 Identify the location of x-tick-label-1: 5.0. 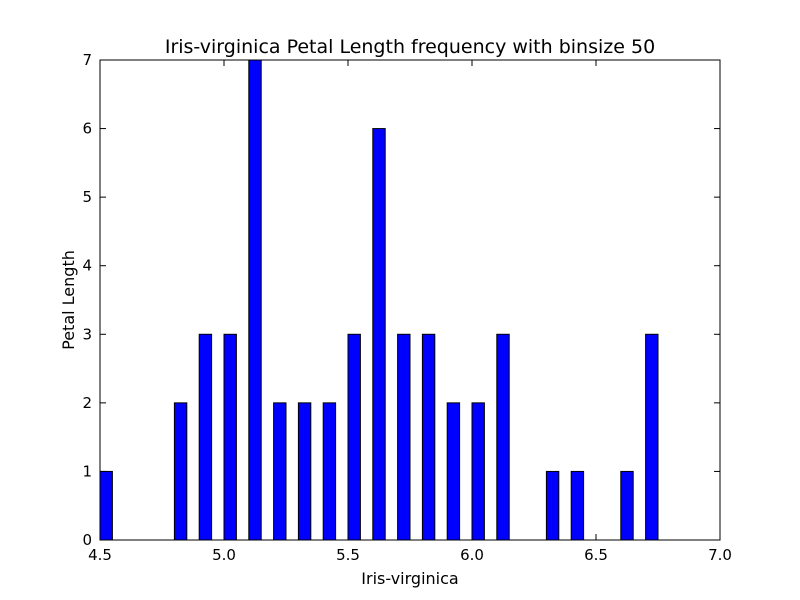
(224, 555).